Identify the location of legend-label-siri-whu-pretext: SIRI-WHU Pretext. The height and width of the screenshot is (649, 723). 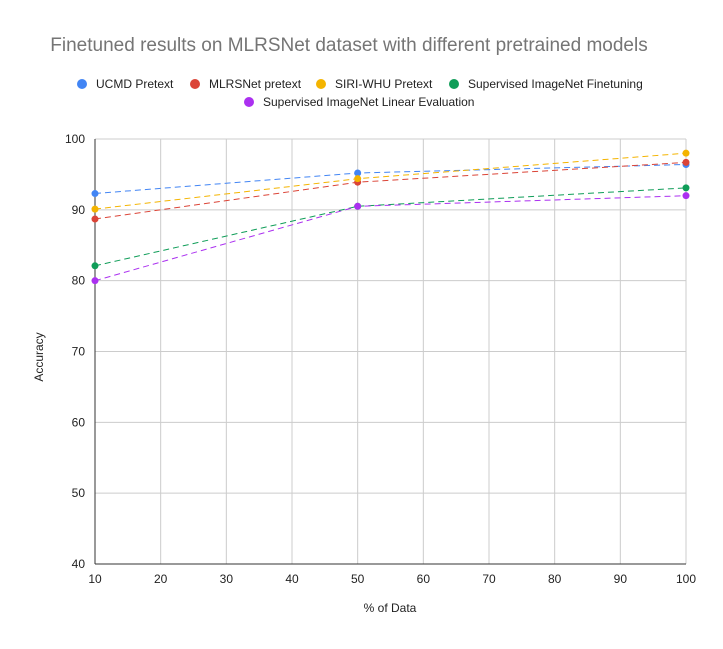
(384, 84).